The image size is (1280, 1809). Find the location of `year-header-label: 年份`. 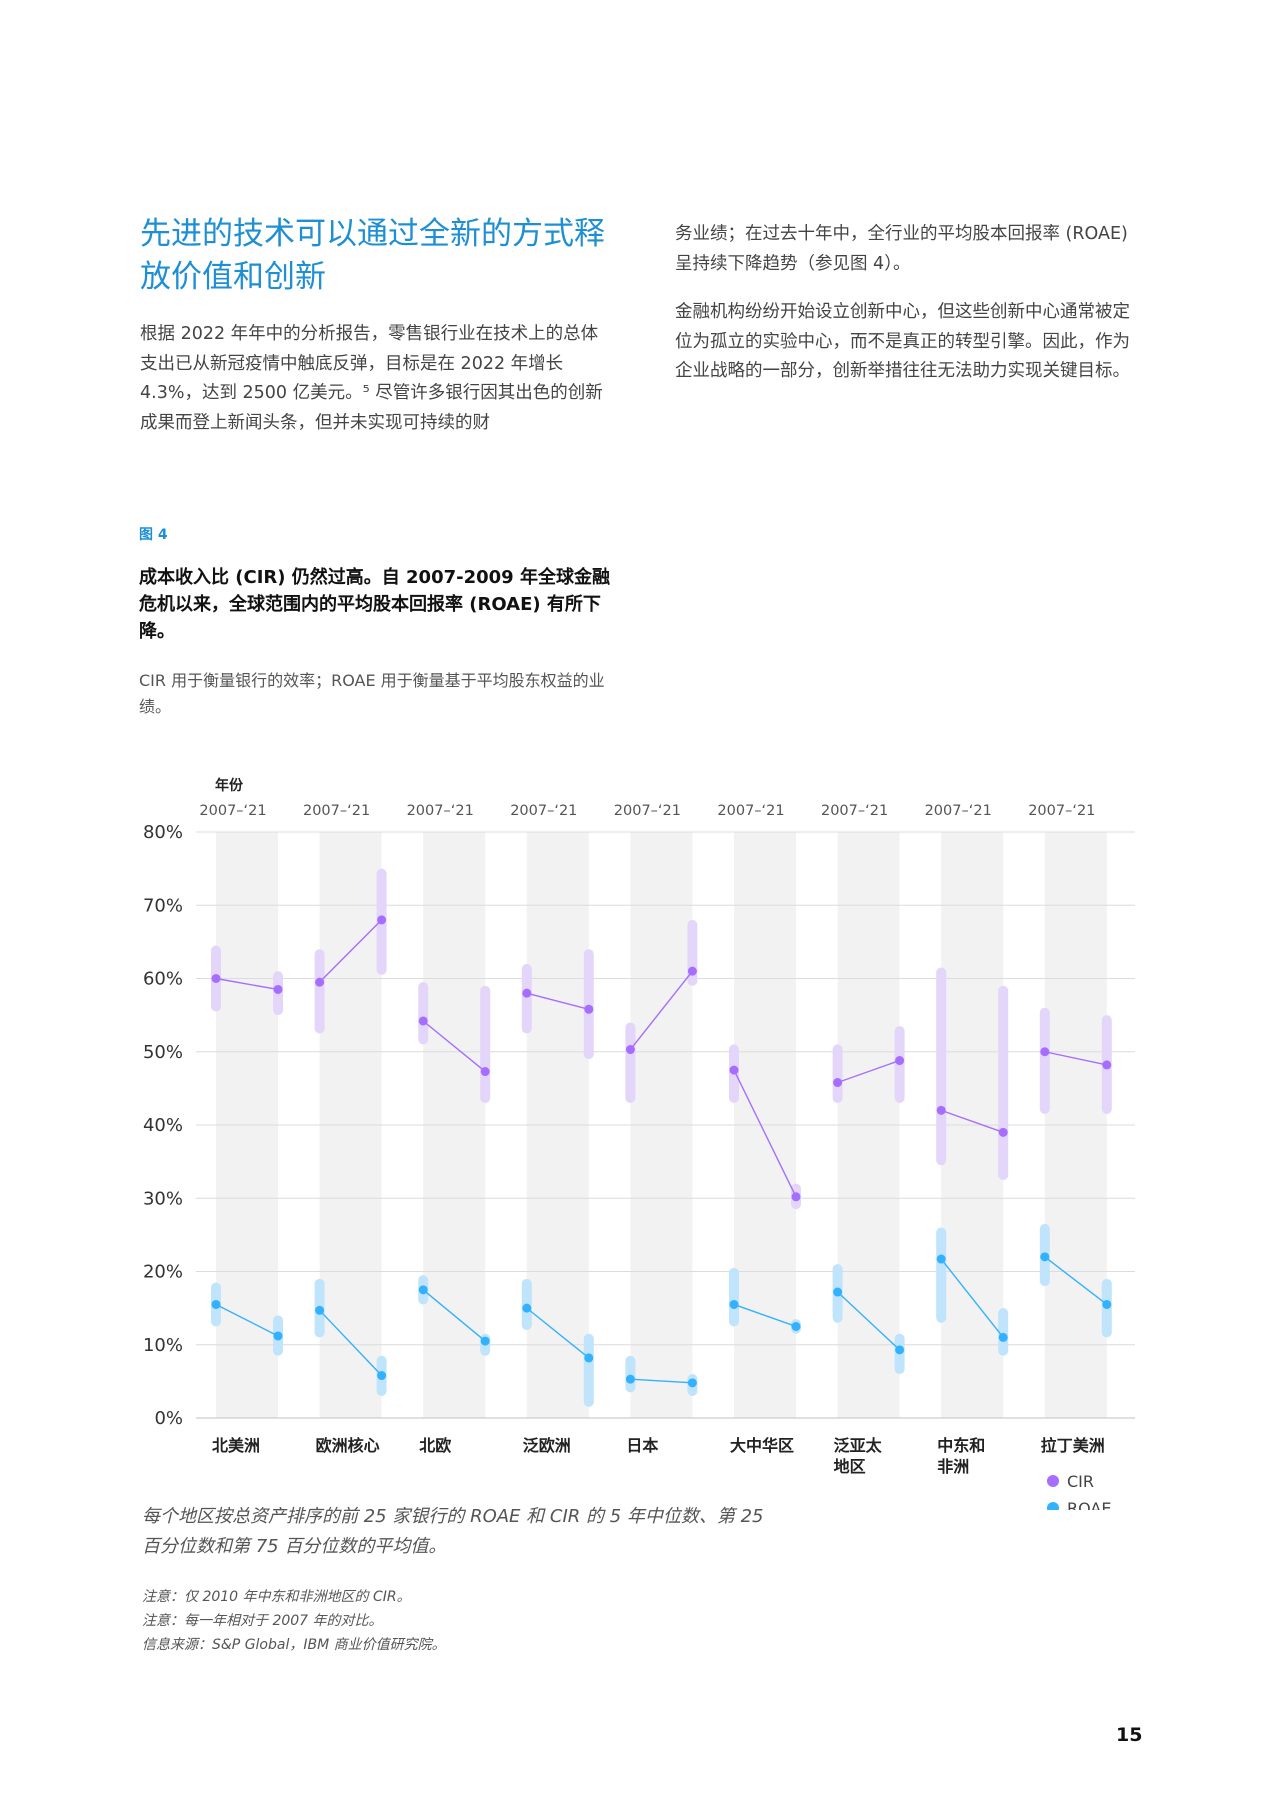

year-header-label: 年份 is located at coordinates (229, 785).